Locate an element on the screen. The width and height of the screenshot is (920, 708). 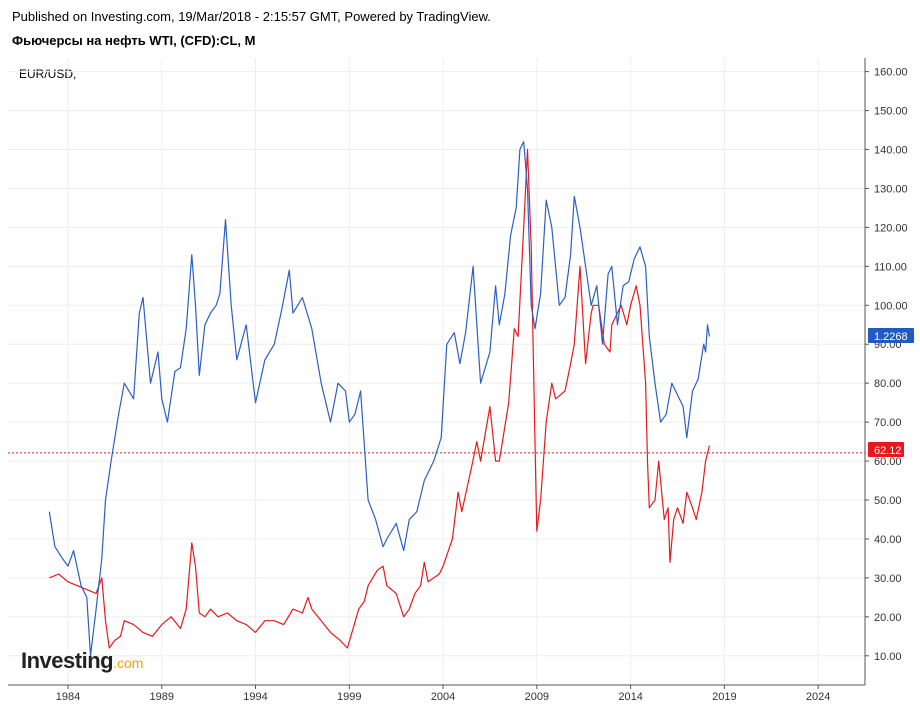
y-tick-label: 60.00 is located at coordinates (888, 462).